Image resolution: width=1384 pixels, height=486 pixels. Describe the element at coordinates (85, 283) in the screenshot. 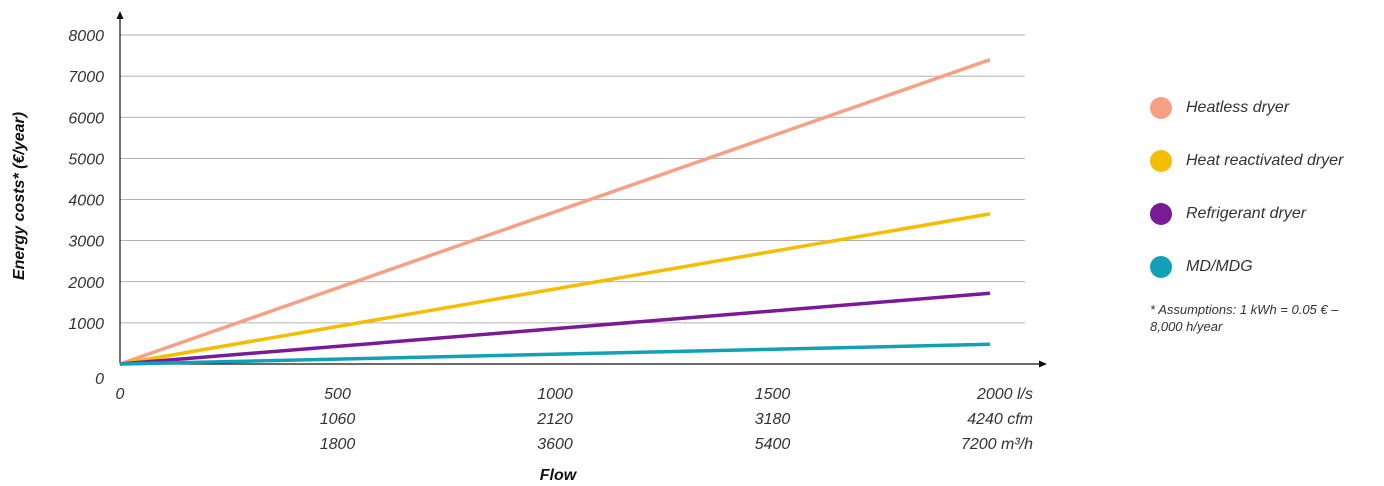

I see `y-tick-label: 2000` at that location.